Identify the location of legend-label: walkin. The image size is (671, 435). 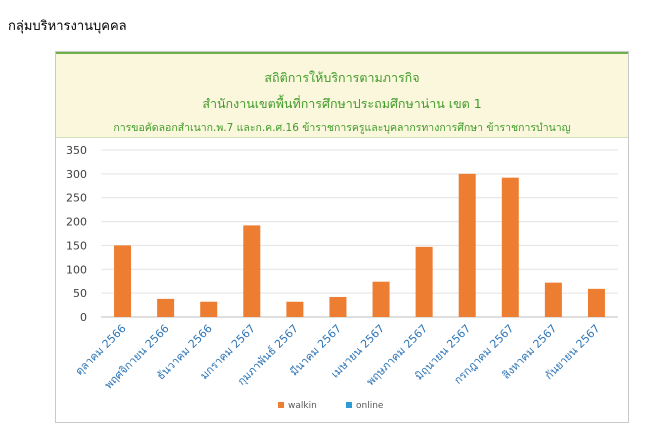
(302, 406).